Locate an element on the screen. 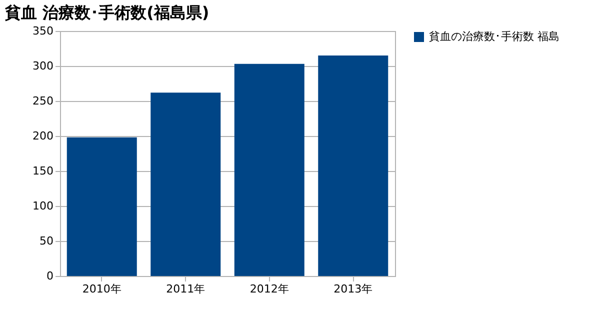 The image size is (613, 333). x-tick-label: 2011年 is located at coordinates (186, 289).